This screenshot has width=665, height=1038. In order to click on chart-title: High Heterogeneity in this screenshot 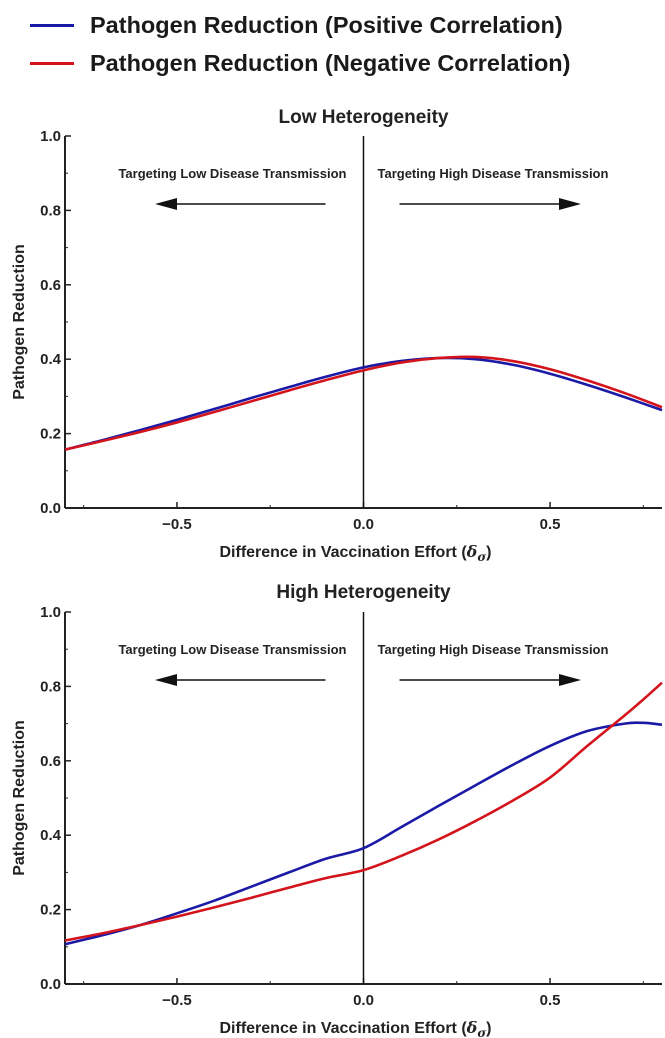, I will do `click(363, 592)`.